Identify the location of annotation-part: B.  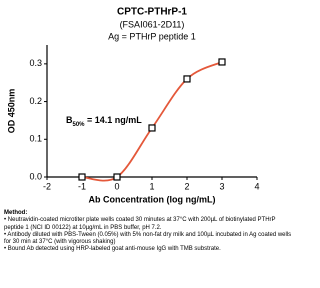
(69, 120).